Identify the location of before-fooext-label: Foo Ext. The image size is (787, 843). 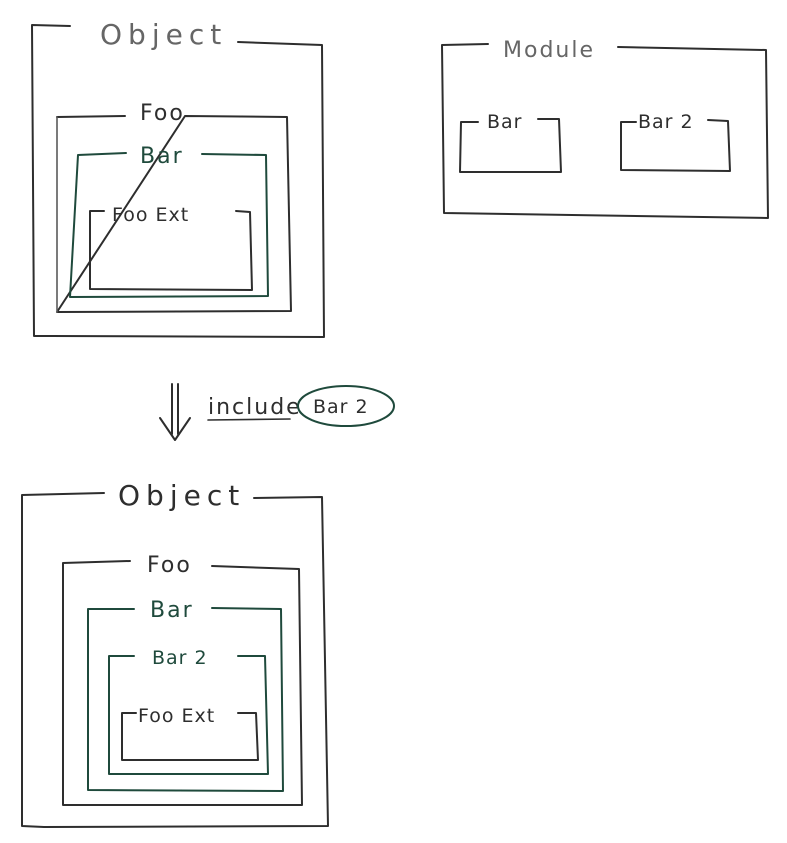
(150, 215).